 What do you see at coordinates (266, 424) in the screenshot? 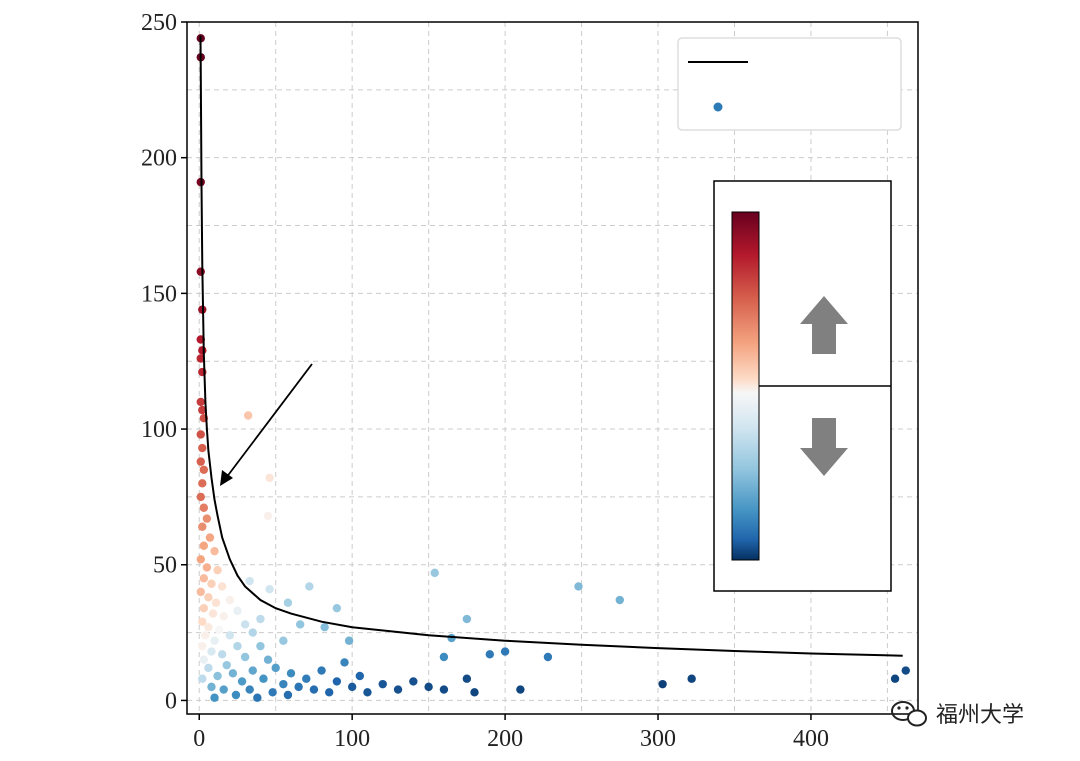
I see `annotation-arrow` at bounding box center [266, 424].